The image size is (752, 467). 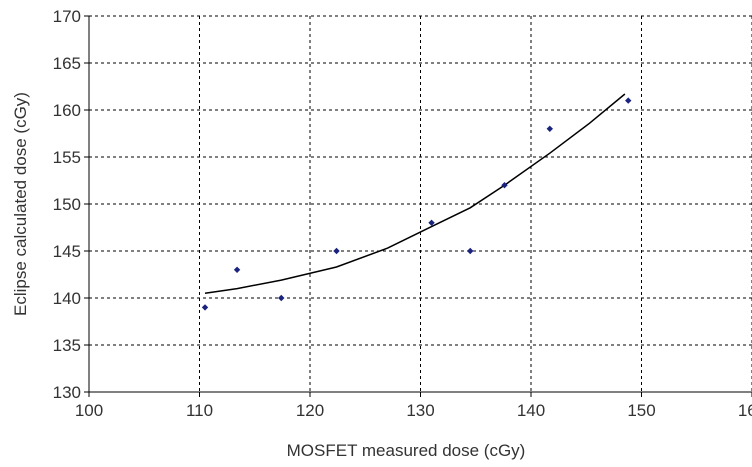 I want to click on y-tick-label: 145, so click(x=67, y=251).